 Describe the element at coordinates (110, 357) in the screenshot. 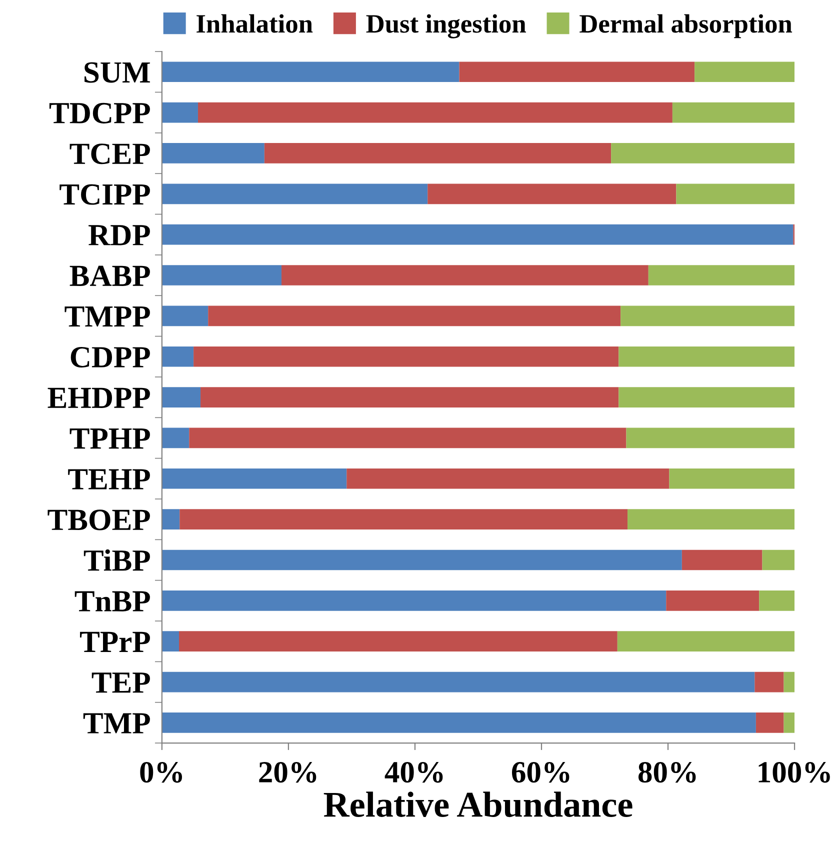

I see `y-tick-label: CDPP` at that location.